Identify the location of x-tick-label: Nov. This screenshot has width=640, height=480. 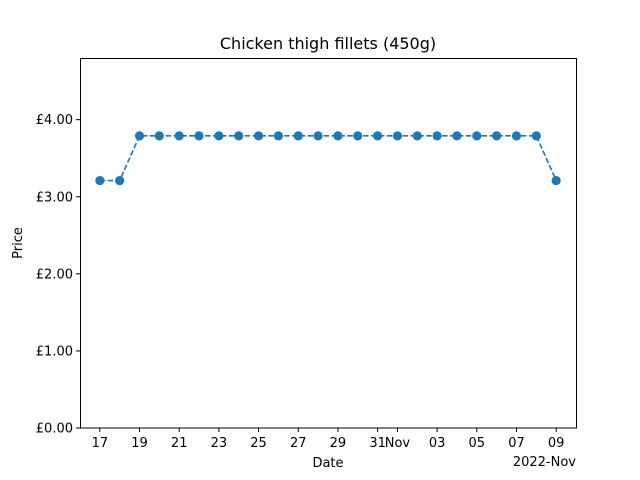
(398, 443).